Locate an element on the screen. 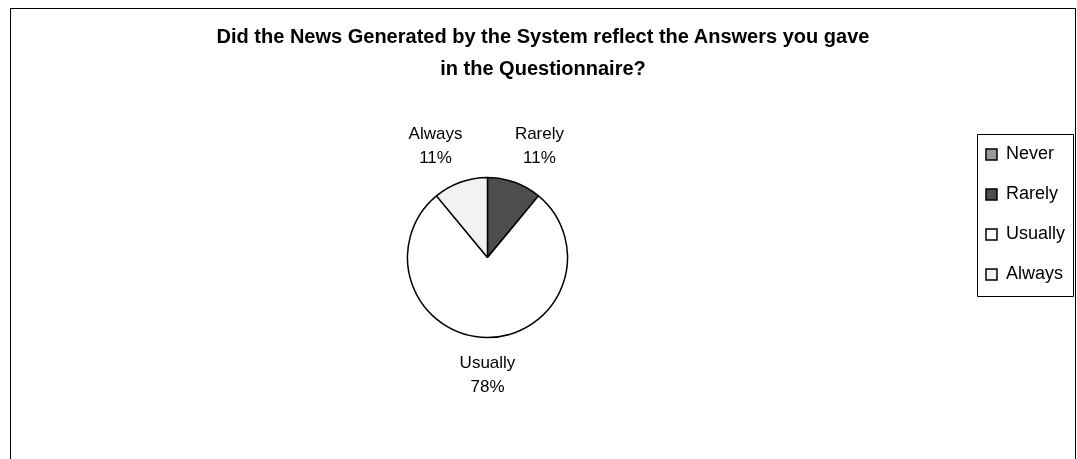  slice-label: Always is located at coordinates (435, 134).